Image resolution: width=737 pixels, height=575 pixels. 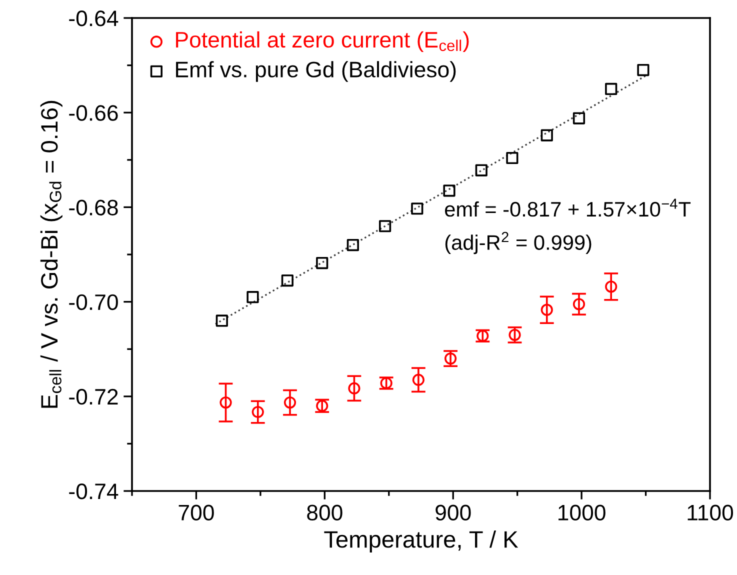 What do you see at coordinates (421, 541) in the screenshot?
I see `x-axis-title: Temperature, T / K` at bounding box center [421, 541].